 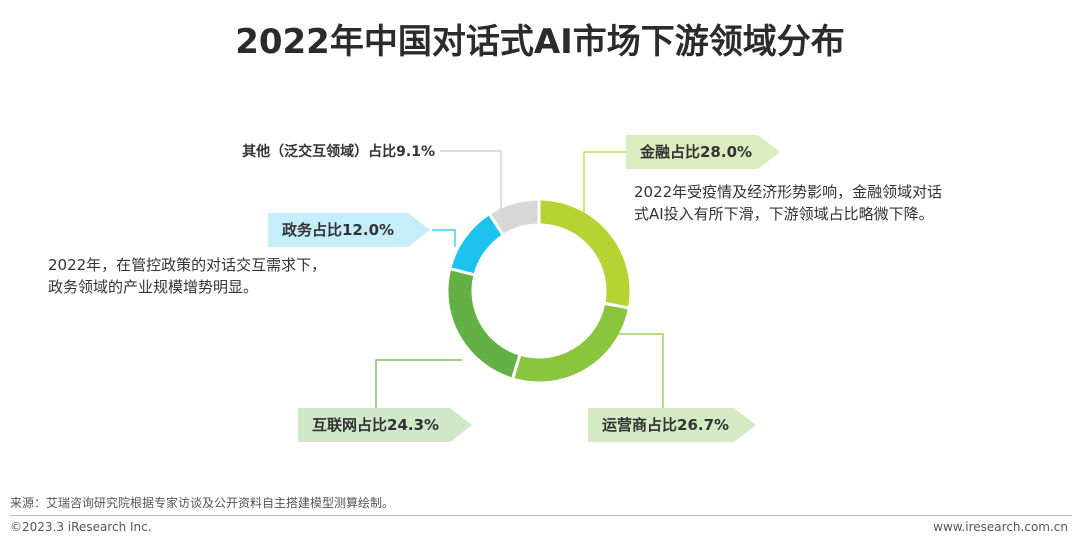 What do you see at coordinates (604, 182) in the screenshot?
I see `leader-finance` at bounding box center [604, 182].